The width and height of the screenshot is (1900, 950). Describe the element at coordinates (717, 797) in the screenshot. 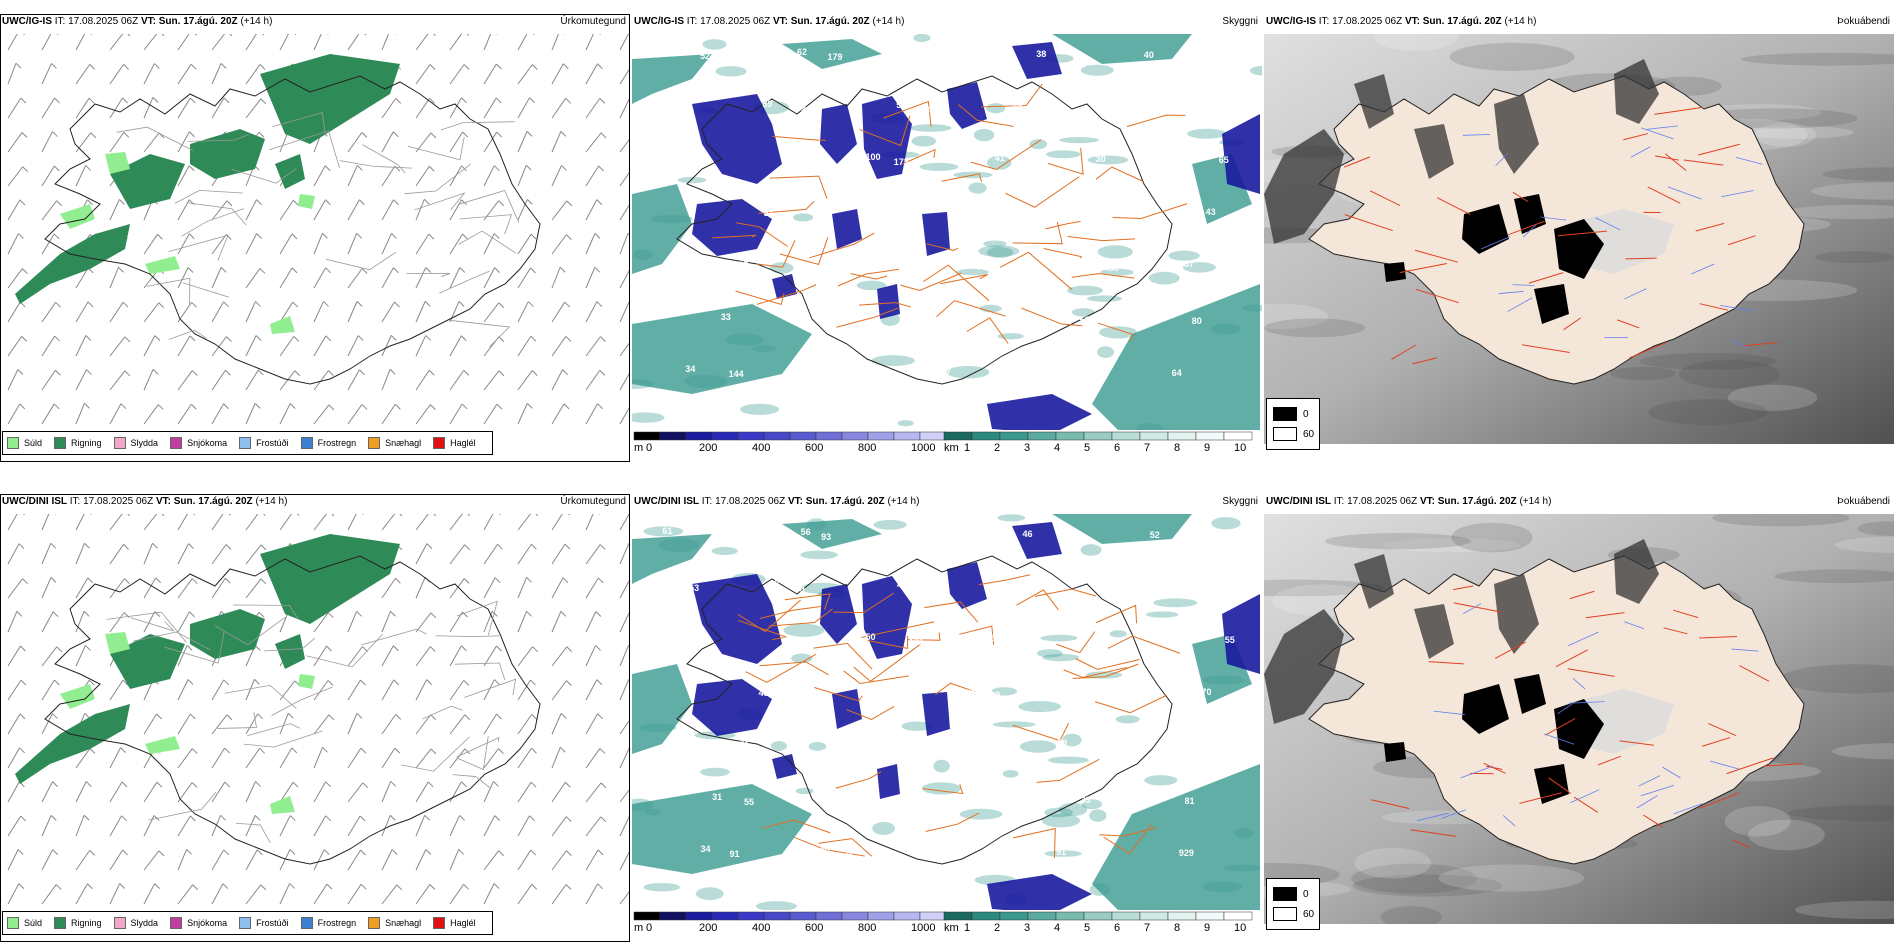

I see `cloud-base-label: 31` at that location.